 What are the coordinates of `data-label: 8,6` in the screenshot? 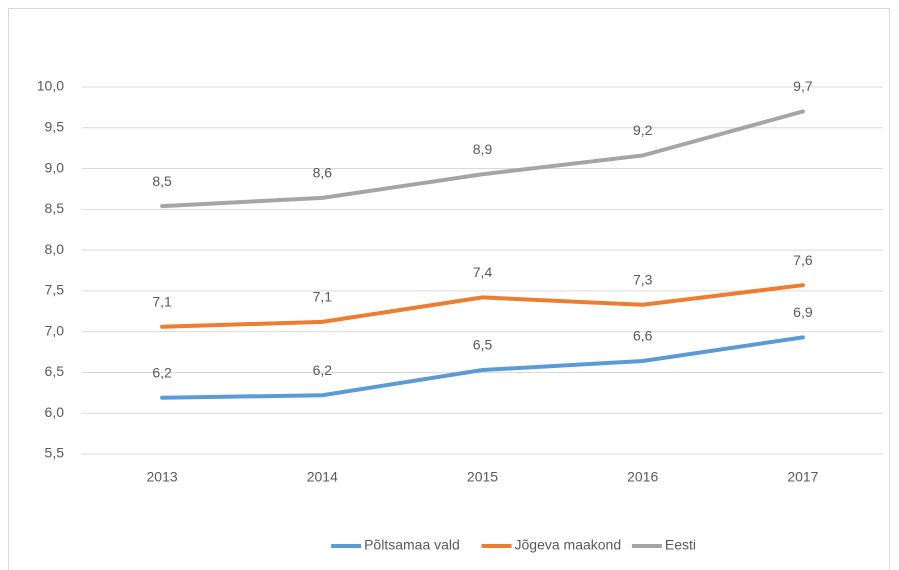 It's located at (323, 173).